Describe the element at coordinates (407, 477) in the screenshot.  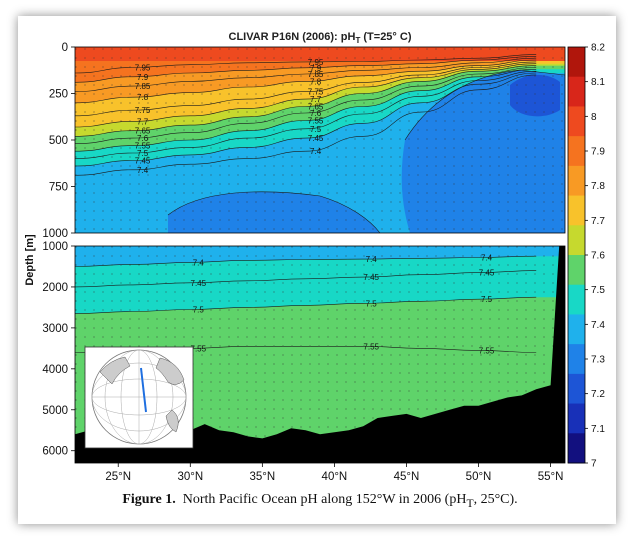
I see `x-tick-label: 45°N` at that location.